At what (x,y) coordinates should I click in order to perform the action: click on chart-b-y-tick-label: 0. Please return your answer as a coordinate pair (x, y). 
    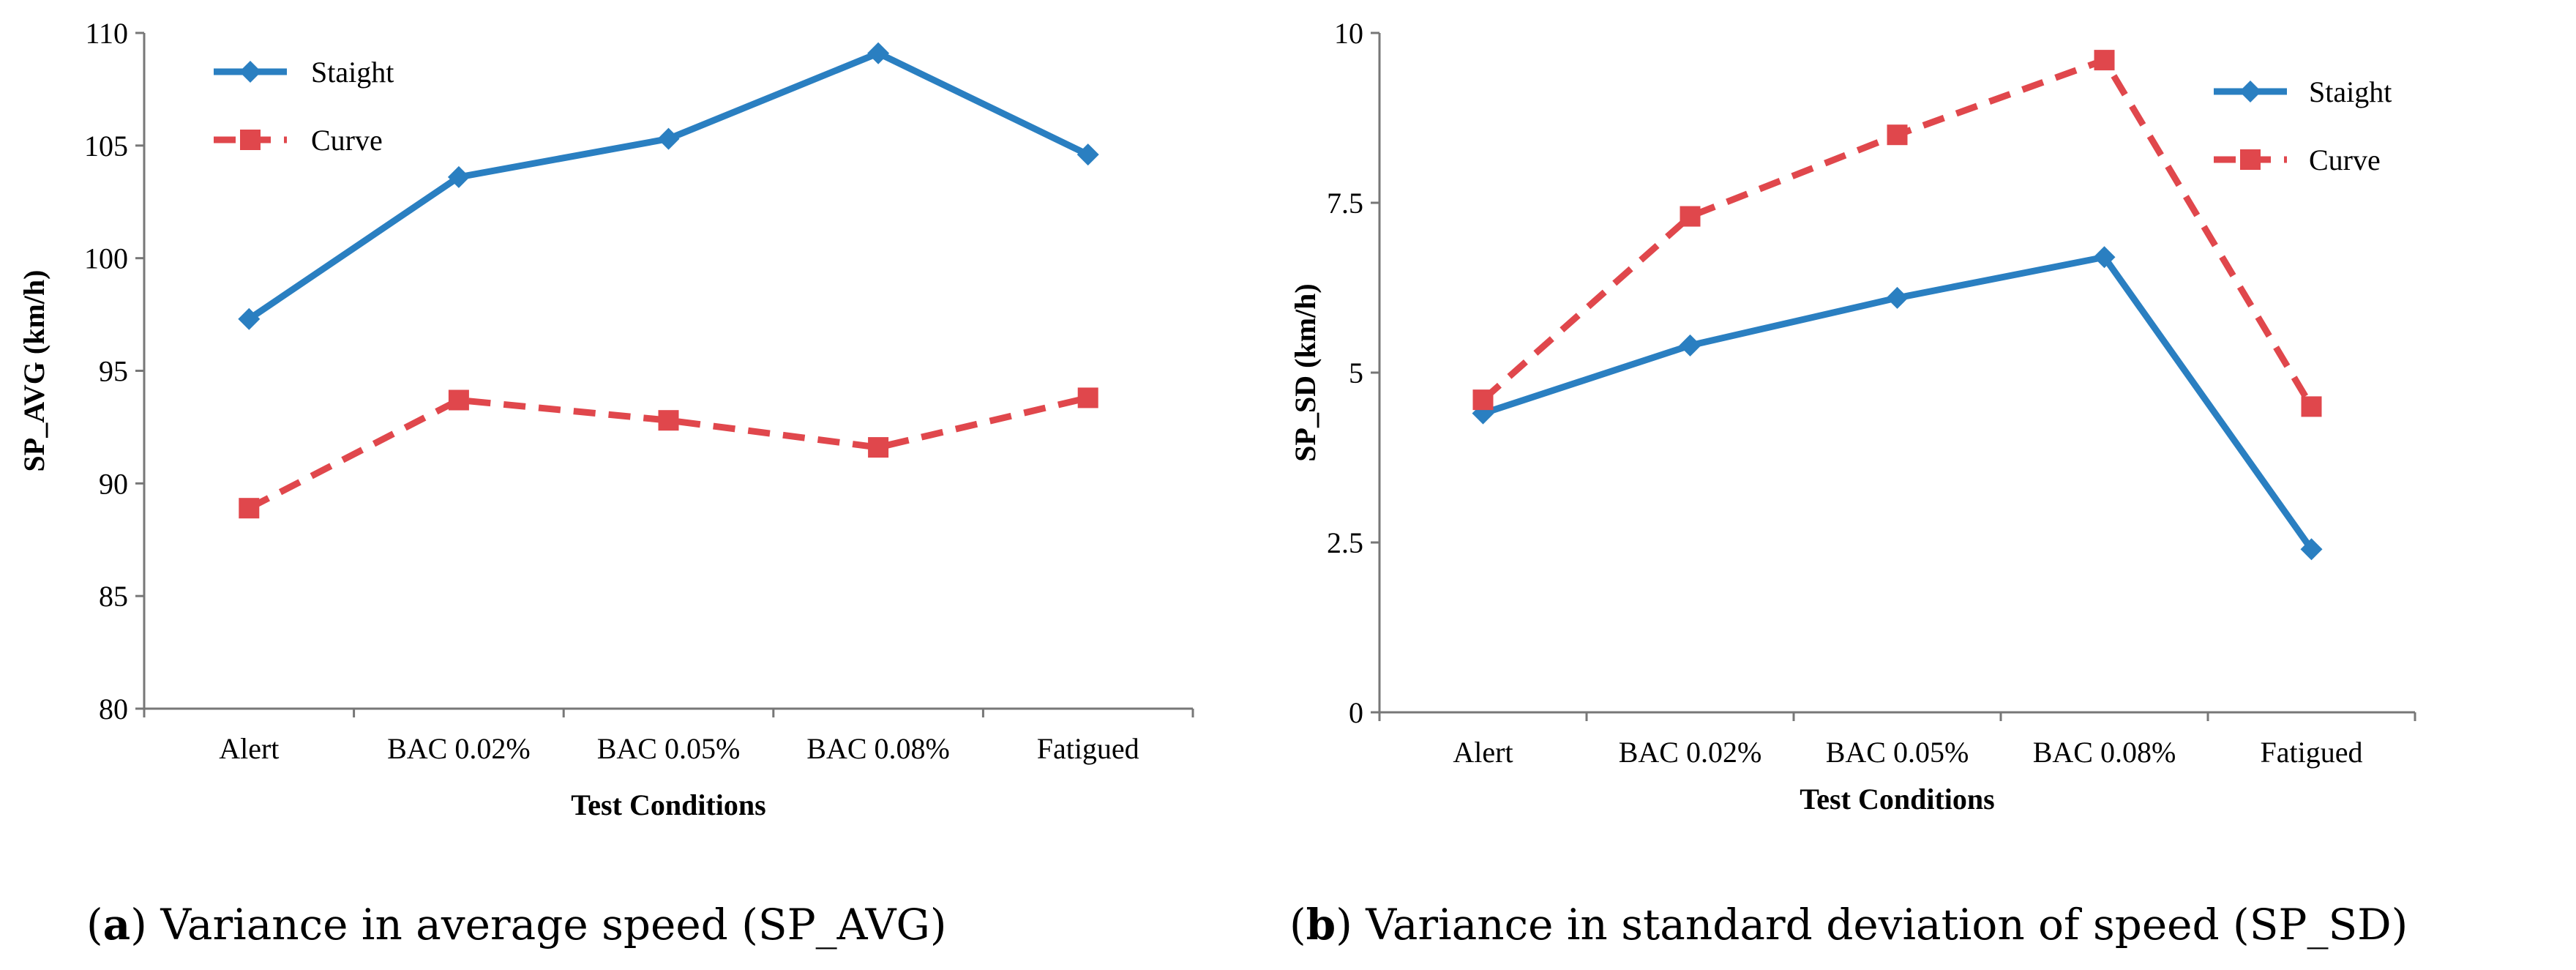
    Looking at the image, I should click on (1356, 712).